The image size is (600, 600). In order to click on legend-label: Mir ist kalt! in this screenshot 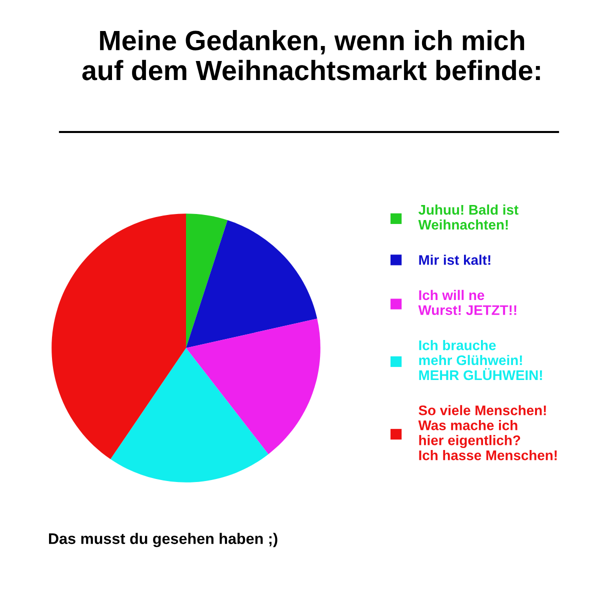, I will do `click(454, 259)`.